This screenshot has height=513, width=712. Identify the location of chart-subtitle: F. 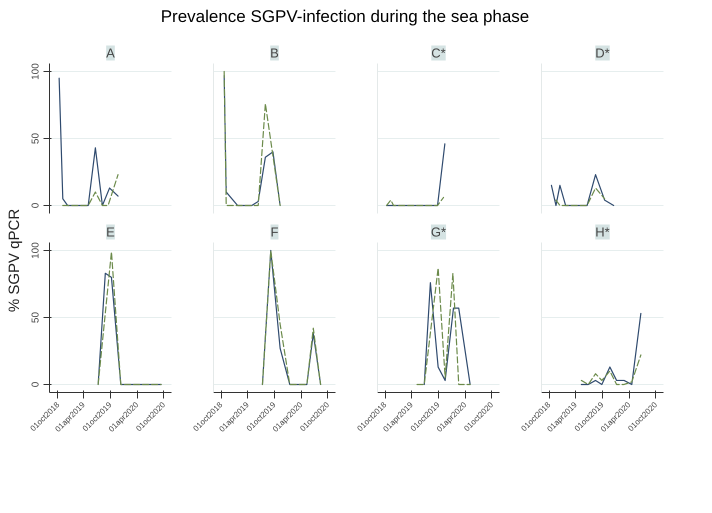
(274, 232).